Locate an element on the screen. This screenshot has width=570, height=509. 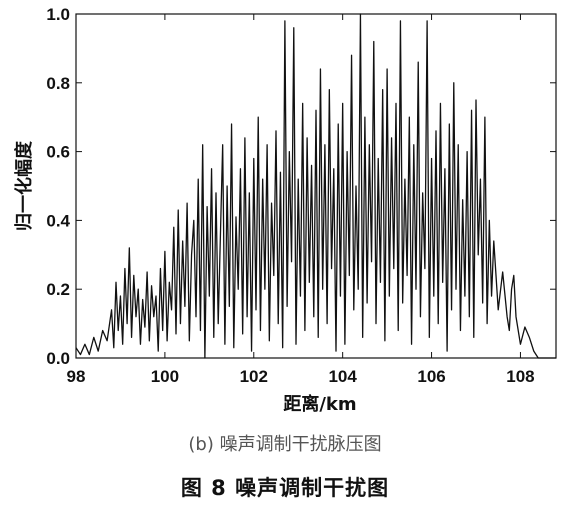
x-tick-label: 98 is located at coordinates (76, 376).